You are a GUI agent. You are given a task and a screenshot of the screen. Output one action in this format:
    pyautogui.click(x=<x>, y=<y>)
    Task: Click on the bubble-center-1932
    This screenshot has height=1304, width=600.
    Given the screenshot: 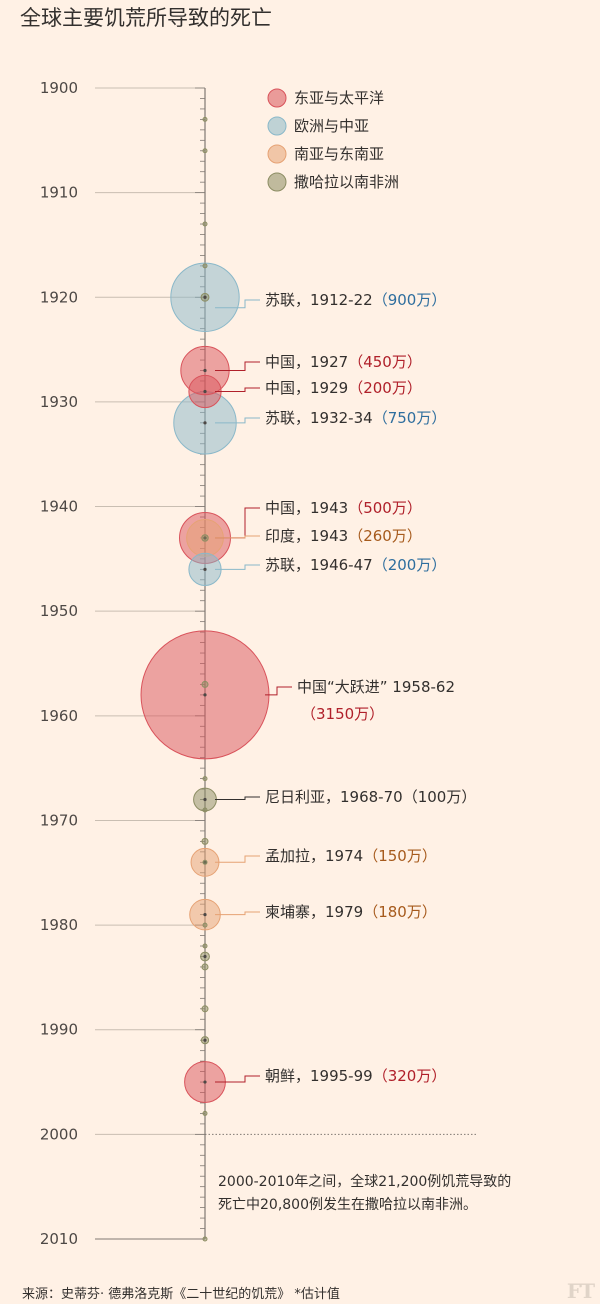 What is the action you would take?
    pyautogui.click(x=205, y=423)
    